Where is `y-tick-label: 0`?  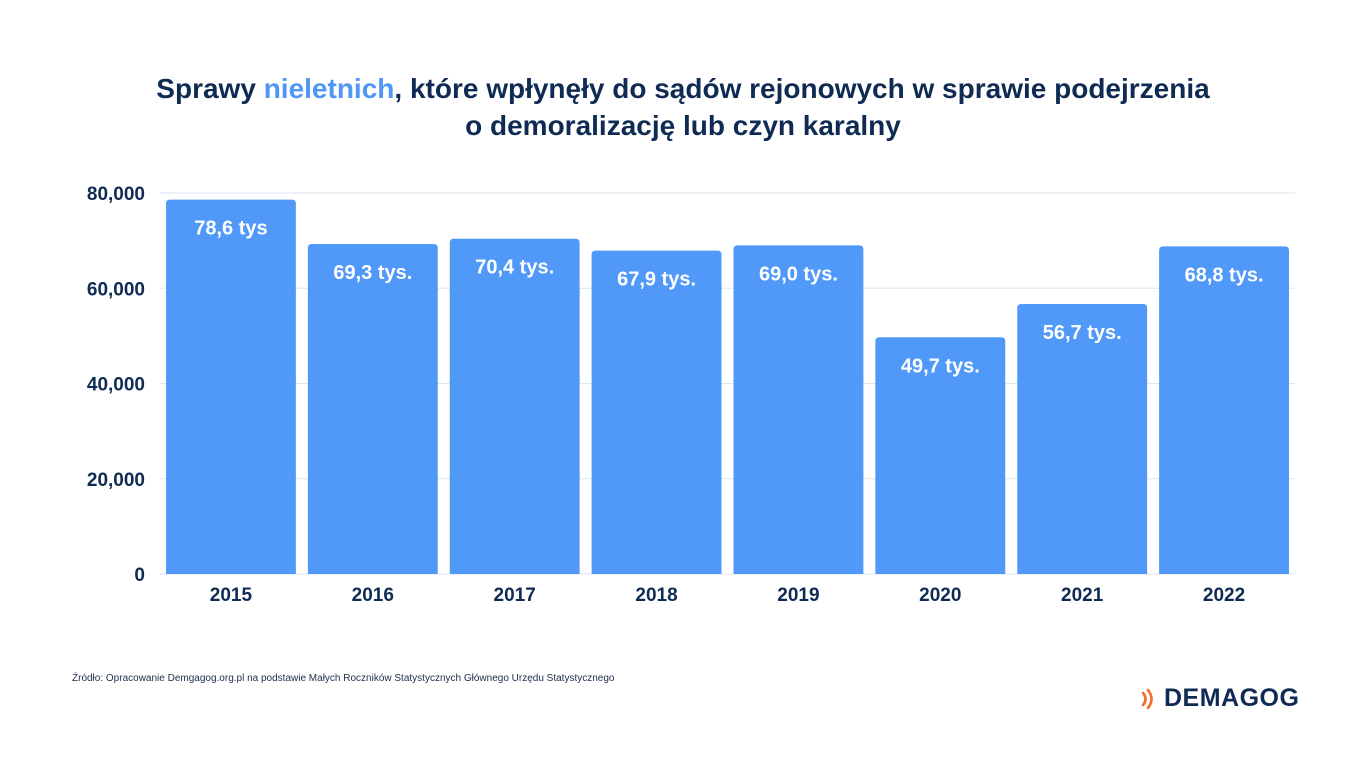
y-tick-label: 0 is located at coordinates (139, 575).